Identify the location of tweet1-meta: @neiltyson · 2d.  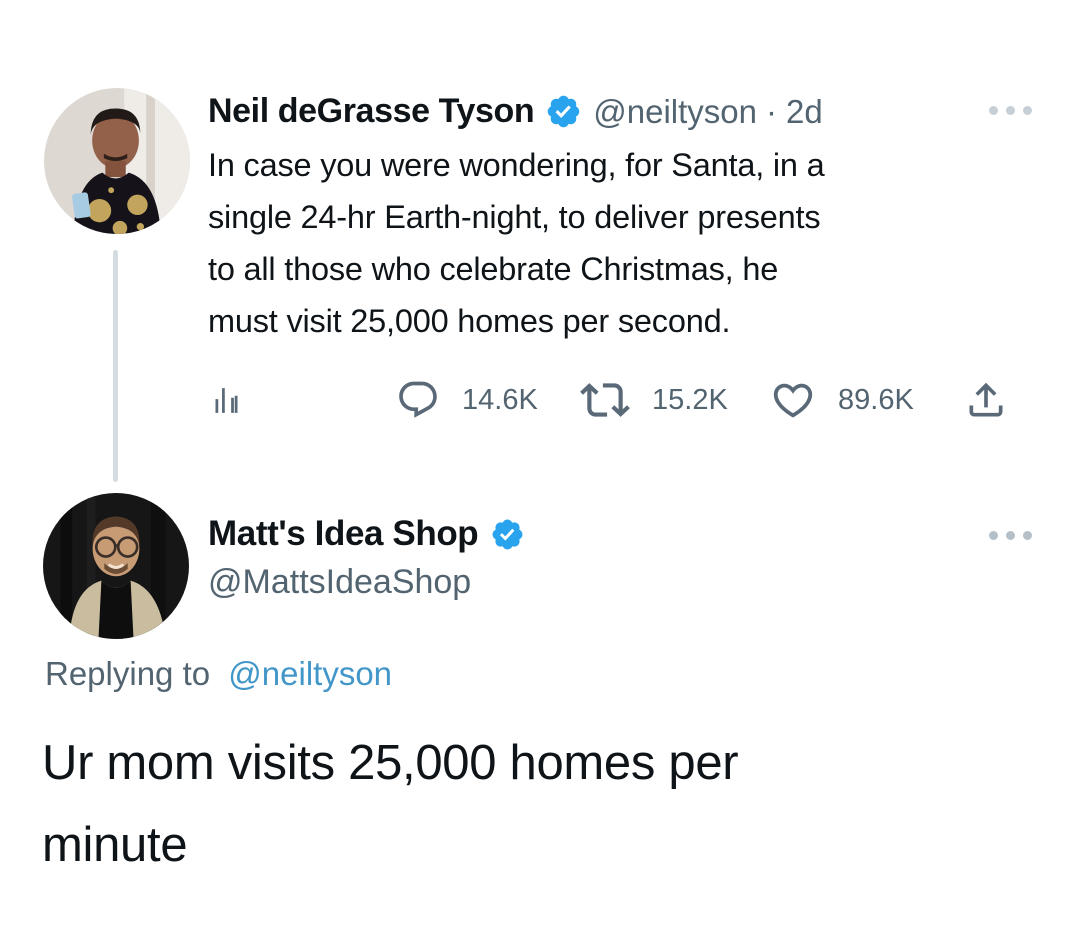
(707, 112).